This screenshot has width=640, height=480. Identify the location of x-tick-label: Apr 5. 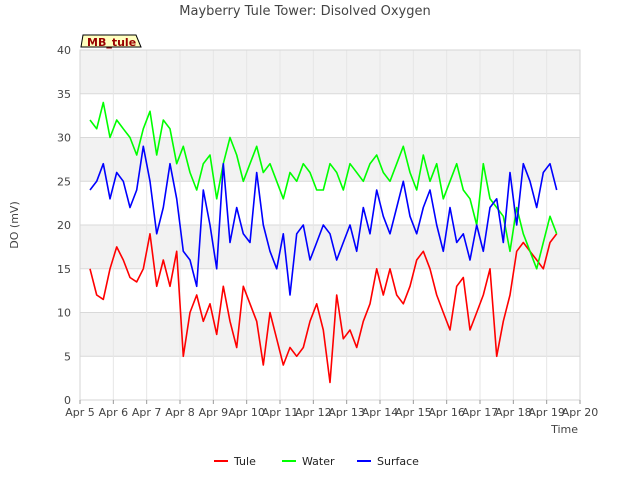
(80, 412).